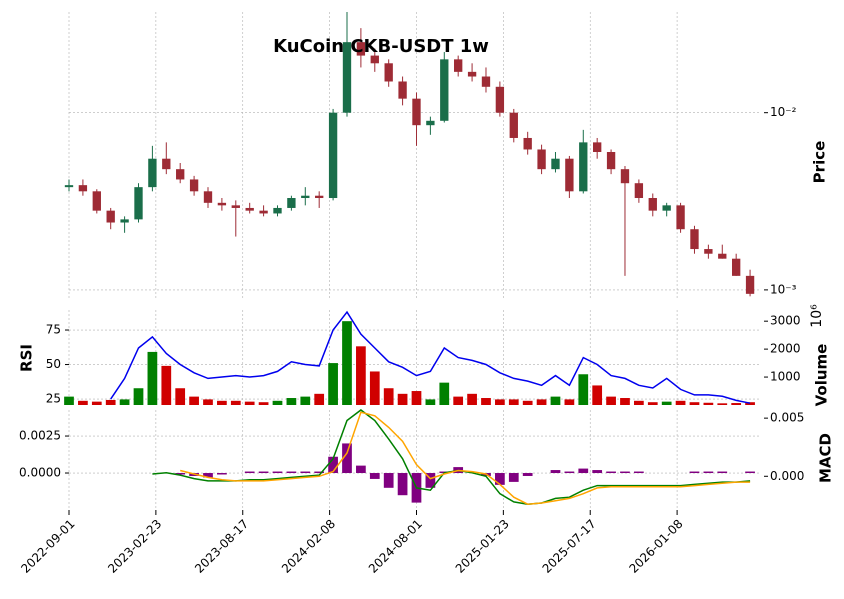 This screenshot has width=844, height=599. I want to click on y-tick-label: 10⁻³, so click(783, 289).